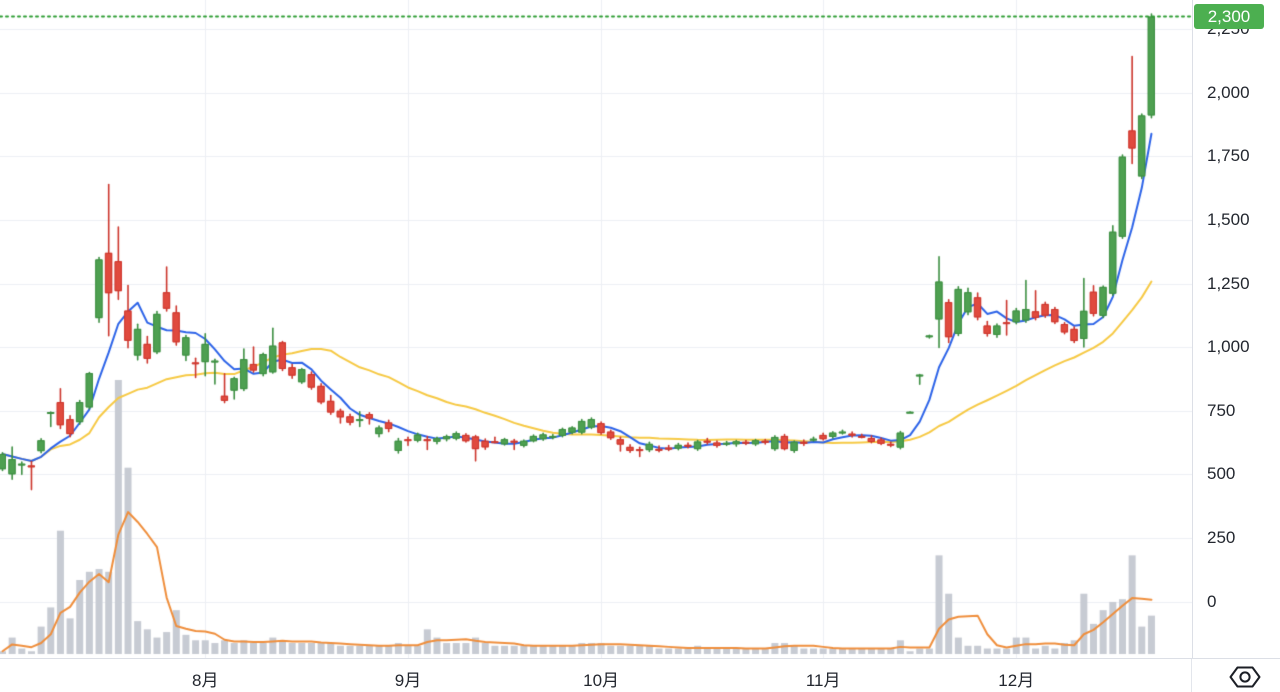 The height and width of the screenshot is (692, 1280). Describe the element at coordinates (205, 680) in the screenshot. I see `x-axis-label: 8月` at that location.